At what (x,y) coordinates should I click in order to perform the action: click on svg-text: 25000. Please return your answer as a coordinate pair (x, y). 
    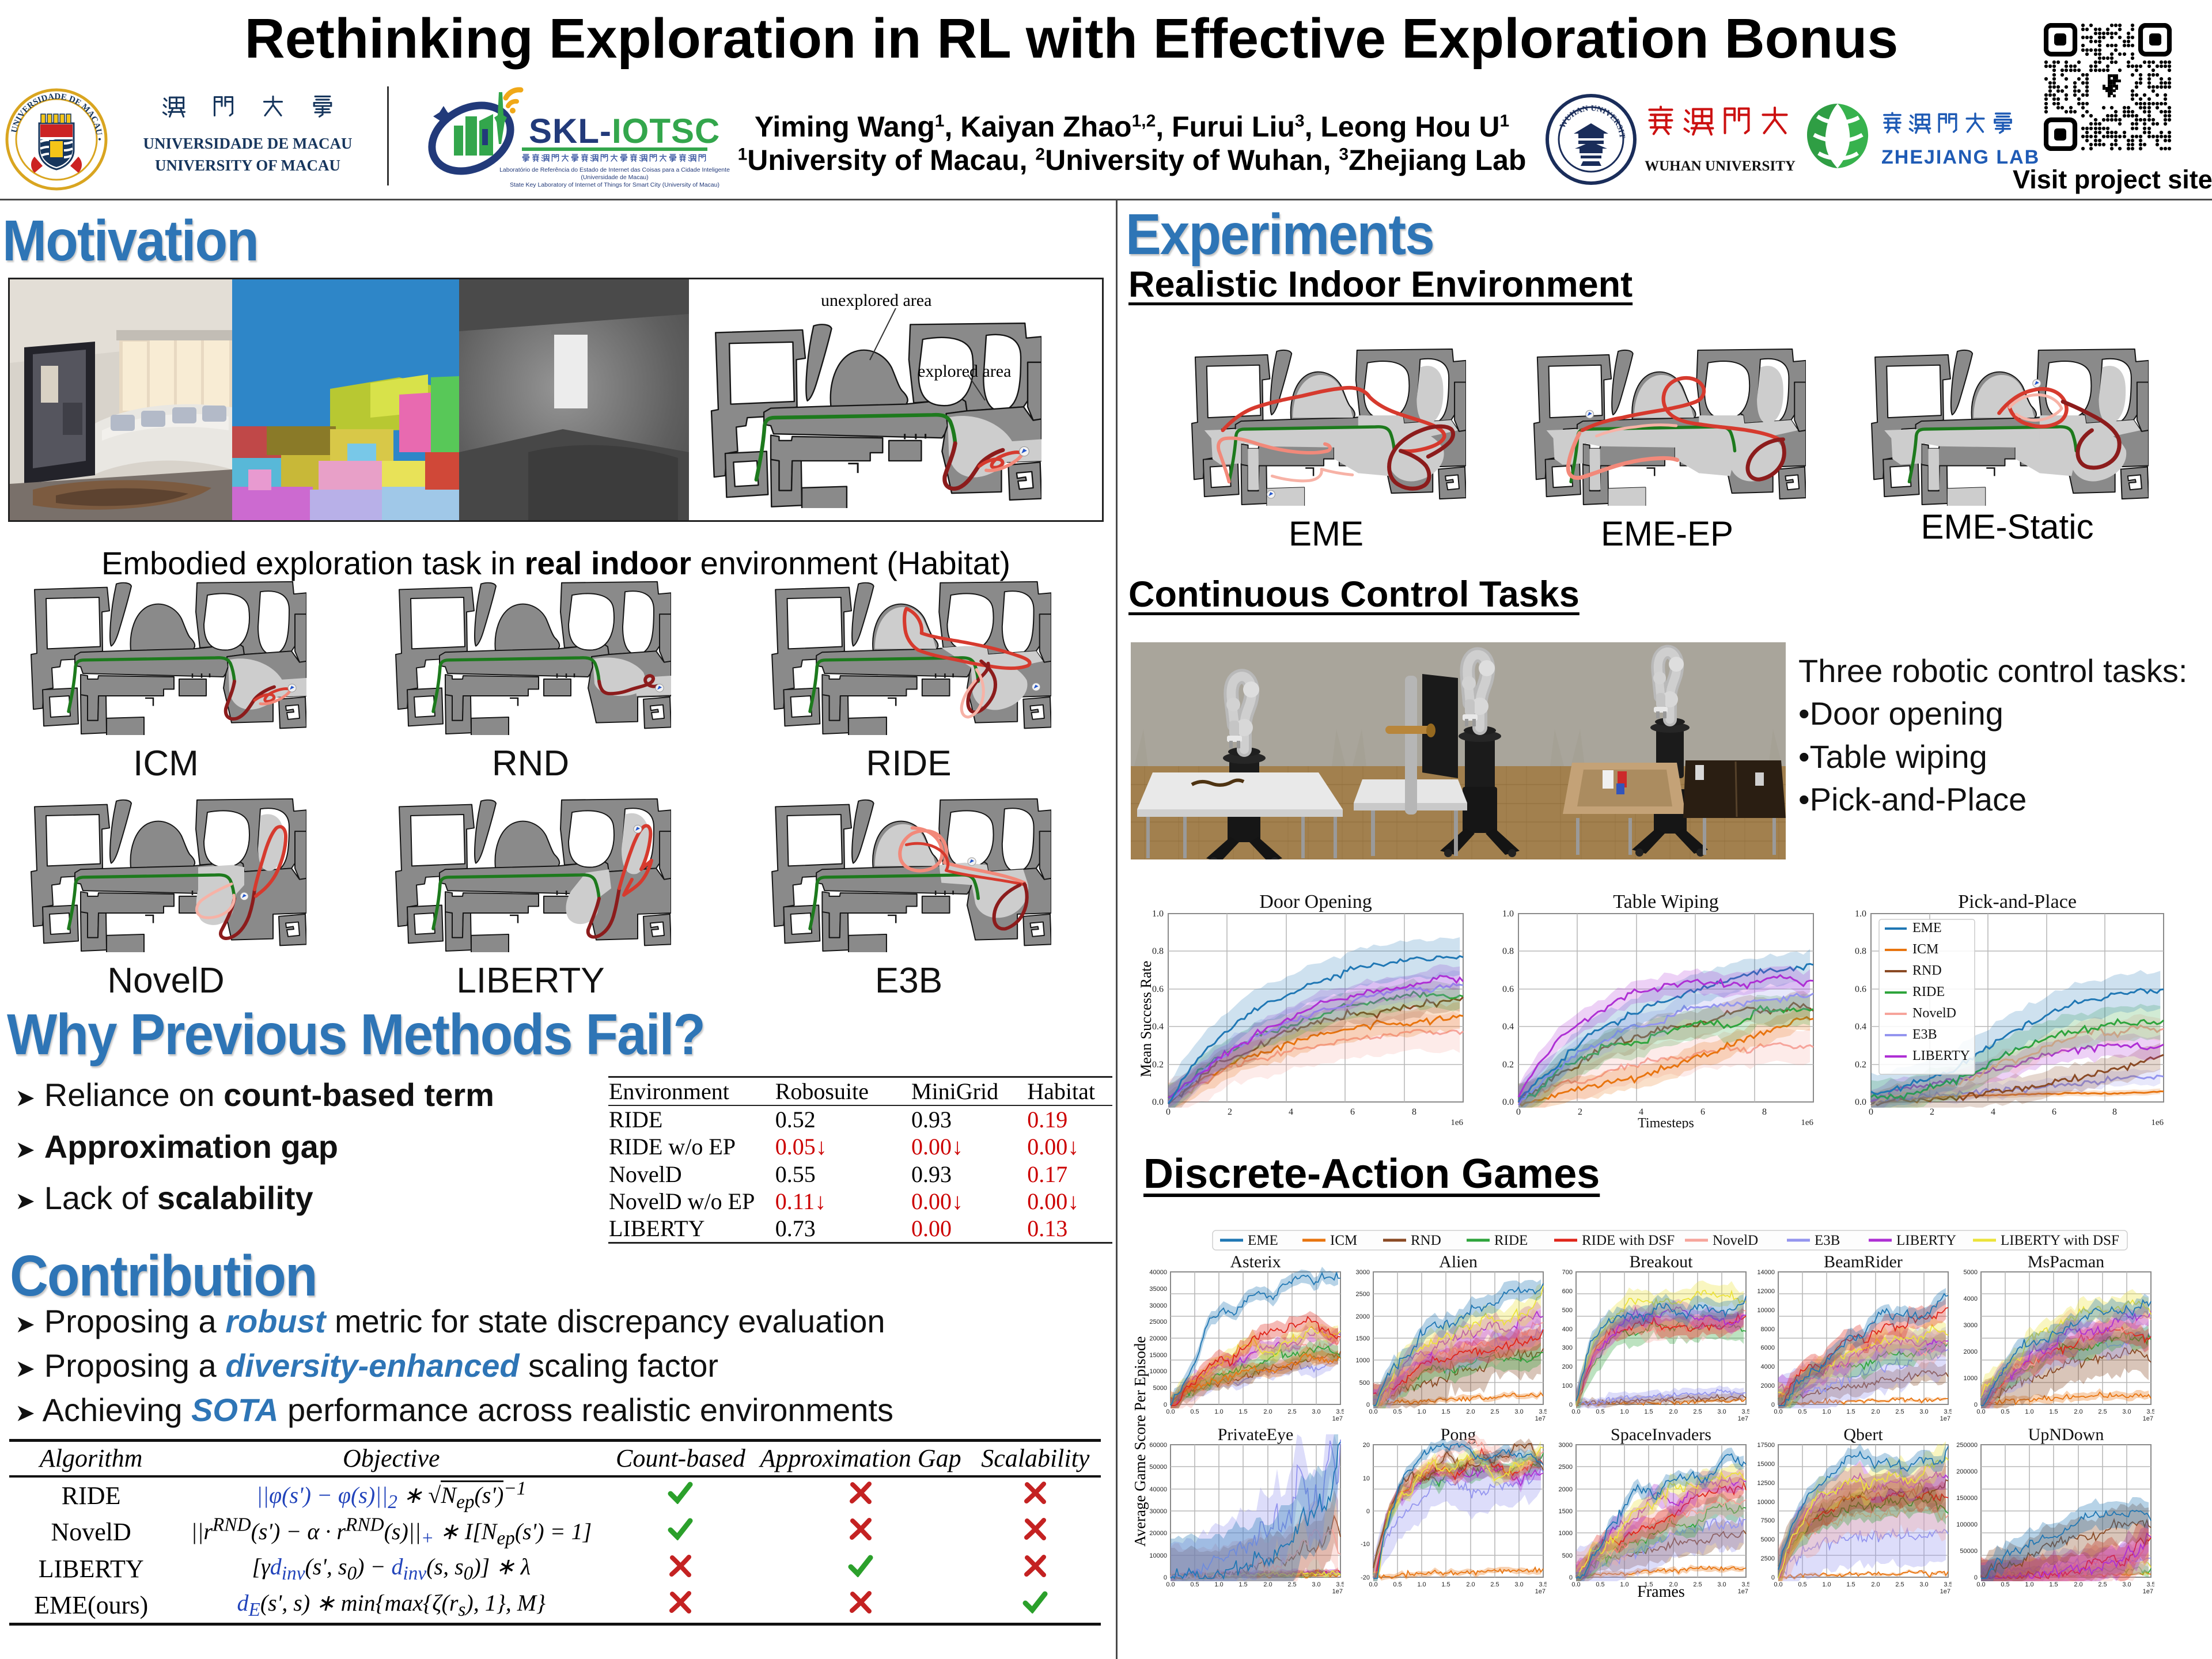
    Looking at the image, I should click on (1158, 1322).